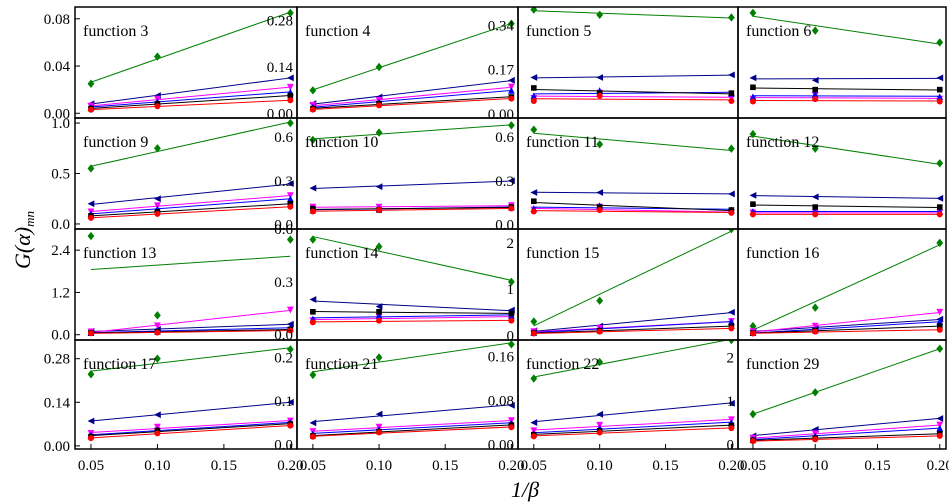  Describe the element at coordinates (341, 253) in the screenshot. I see `panel-title: function 14` at that location.